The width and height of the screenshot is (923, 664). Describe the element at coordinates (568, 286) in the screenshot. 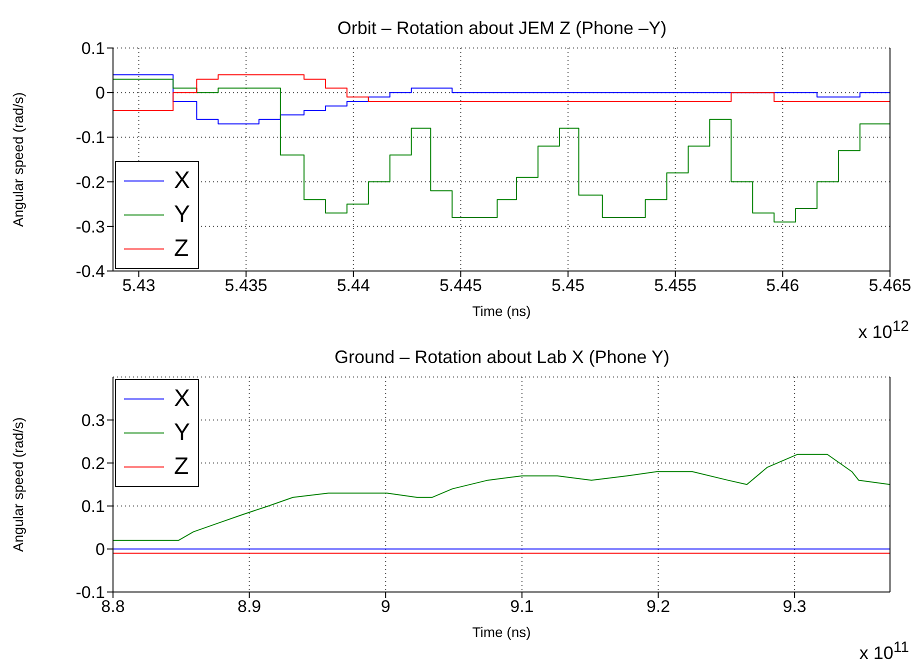

I see `x-tick-label: 5.45` at that location.